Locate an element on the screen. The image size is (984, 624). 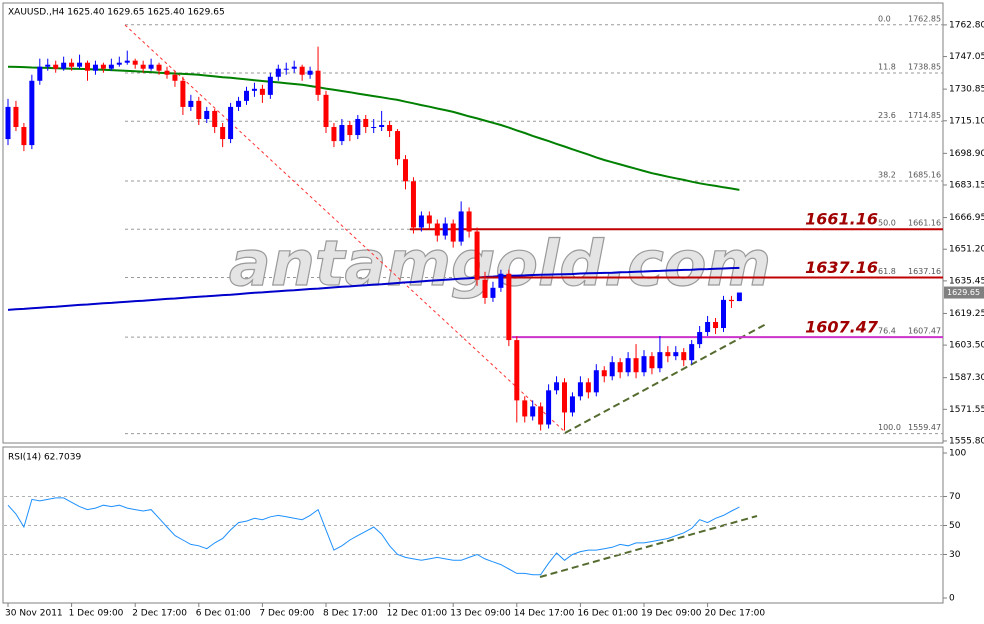
current-price-label: 1629.65 is located at coordinates (963, 292).